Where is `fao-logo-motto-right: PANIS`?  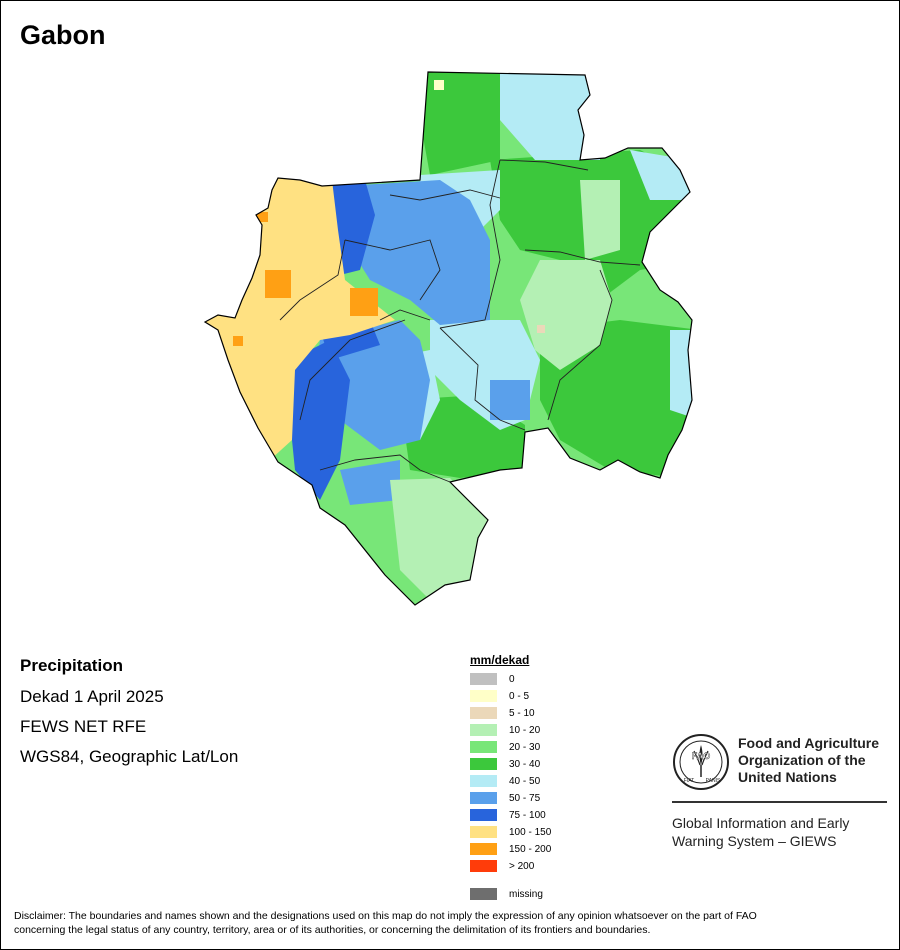
fao-logo-motto-right: PANIS is located at coordinates (713, 781).